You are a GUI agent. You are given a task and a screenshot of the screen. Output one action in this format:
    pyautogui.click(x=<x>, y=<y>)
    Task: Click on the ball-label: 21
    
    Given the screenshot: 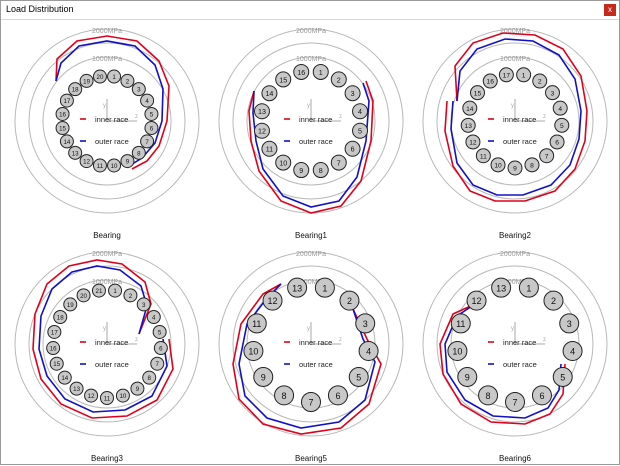 What is the action you would take?
    pyautogui.click(x=99, y=291)
    